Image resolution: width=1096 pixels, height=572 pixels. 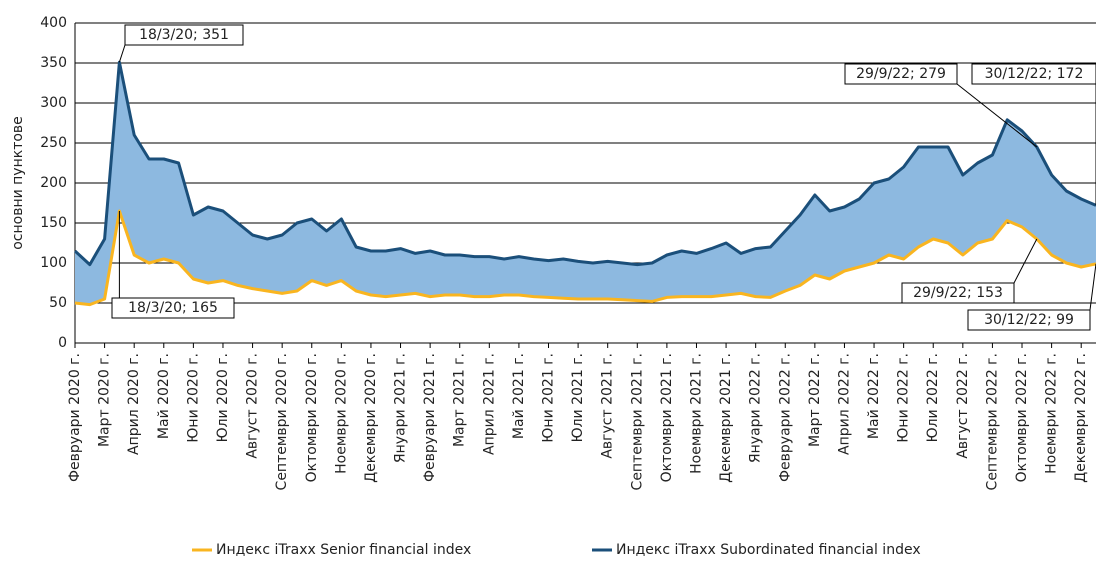 I want to click on x-tick-label: Юни 2022 г., so click(x=904, y=398).